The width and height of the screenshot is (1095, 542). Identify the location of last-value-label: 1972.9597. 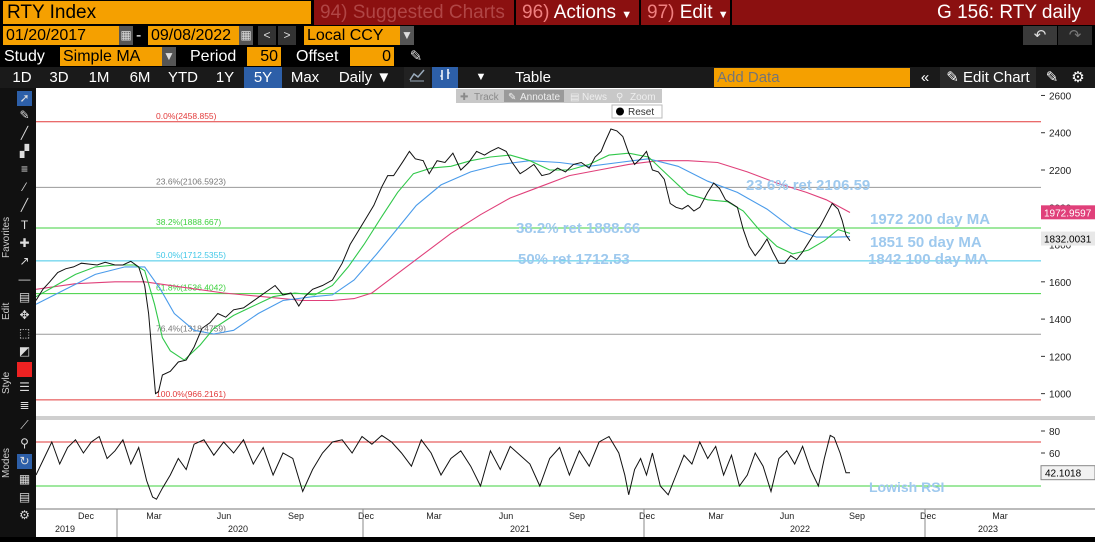
(1068, 213).